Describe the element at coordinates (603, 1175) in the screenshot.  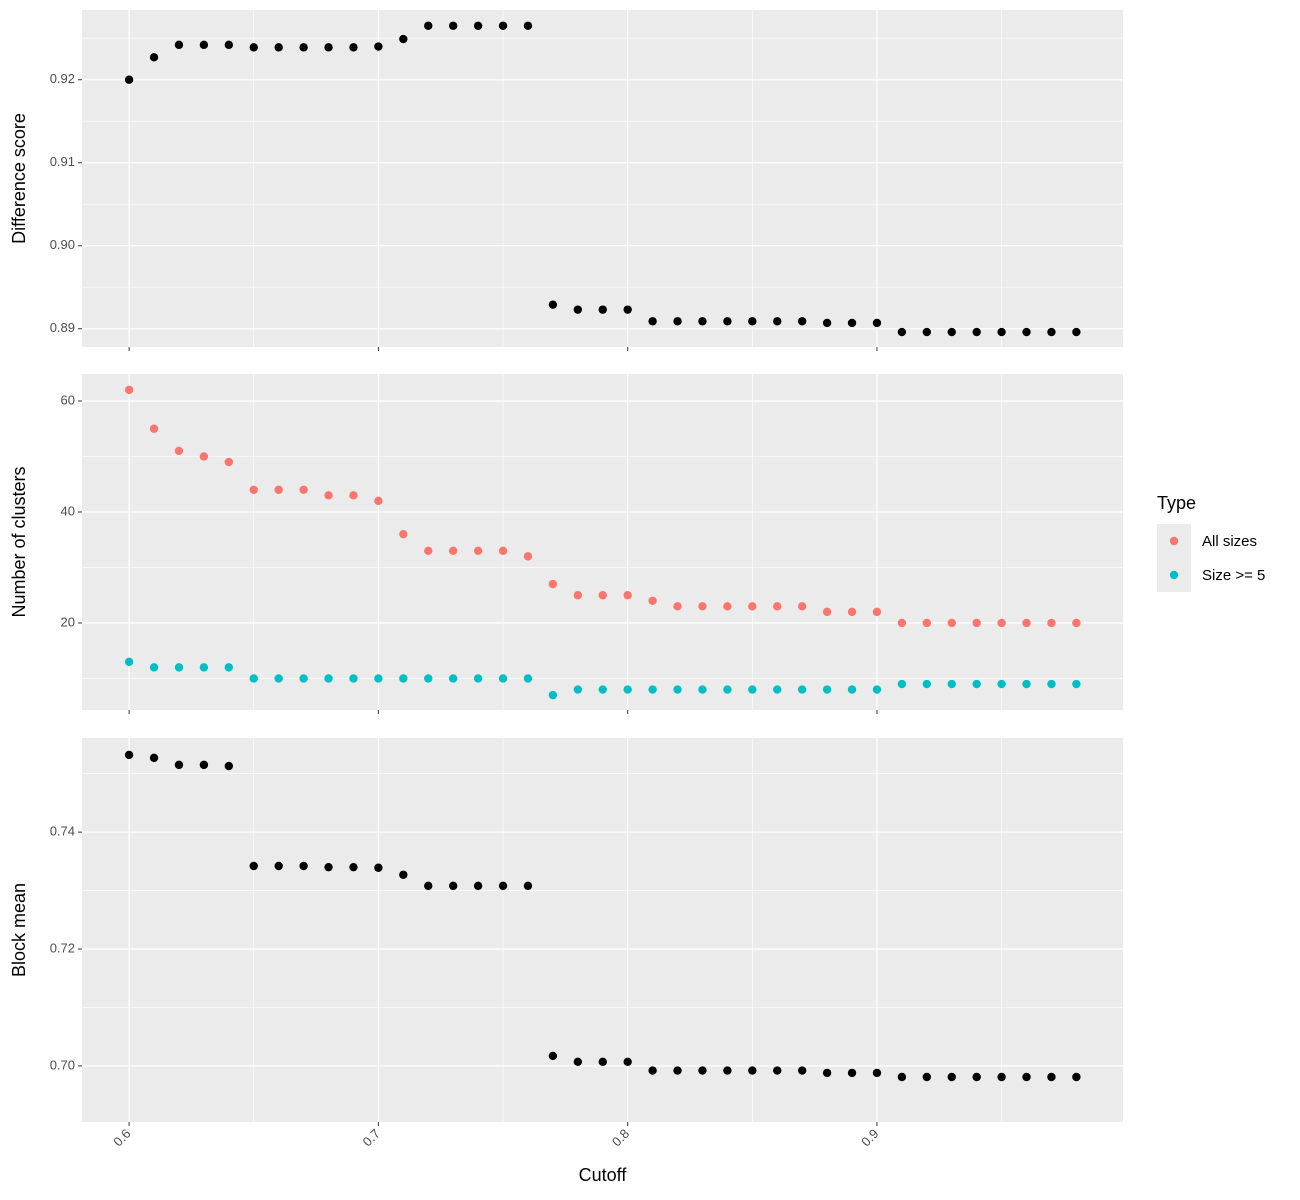
I see `x-axis-title: Cutoff` at that location.